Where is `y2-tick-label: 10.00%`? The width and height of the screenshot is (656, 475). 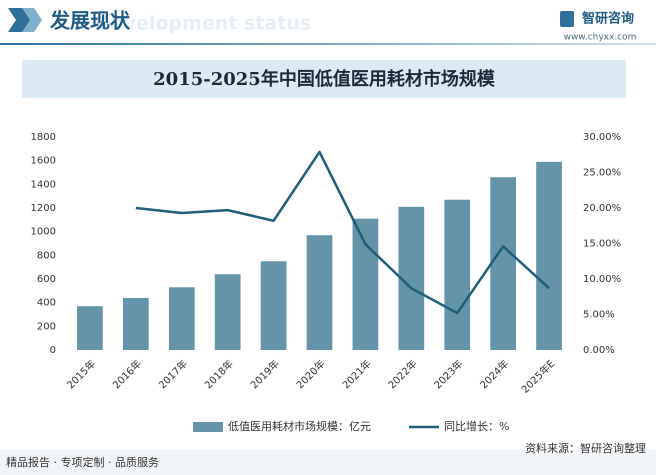
y2-tick-label: 10.00% is located at coordinates (602, 279).